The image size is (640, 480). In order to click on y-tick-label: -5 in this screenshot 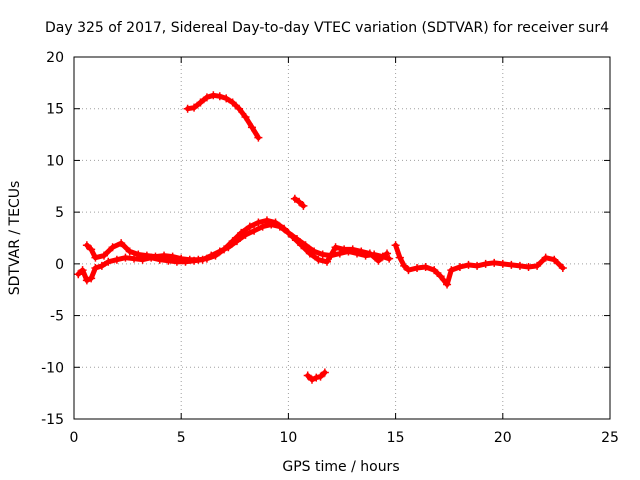, I will do `click(57, 317)`.